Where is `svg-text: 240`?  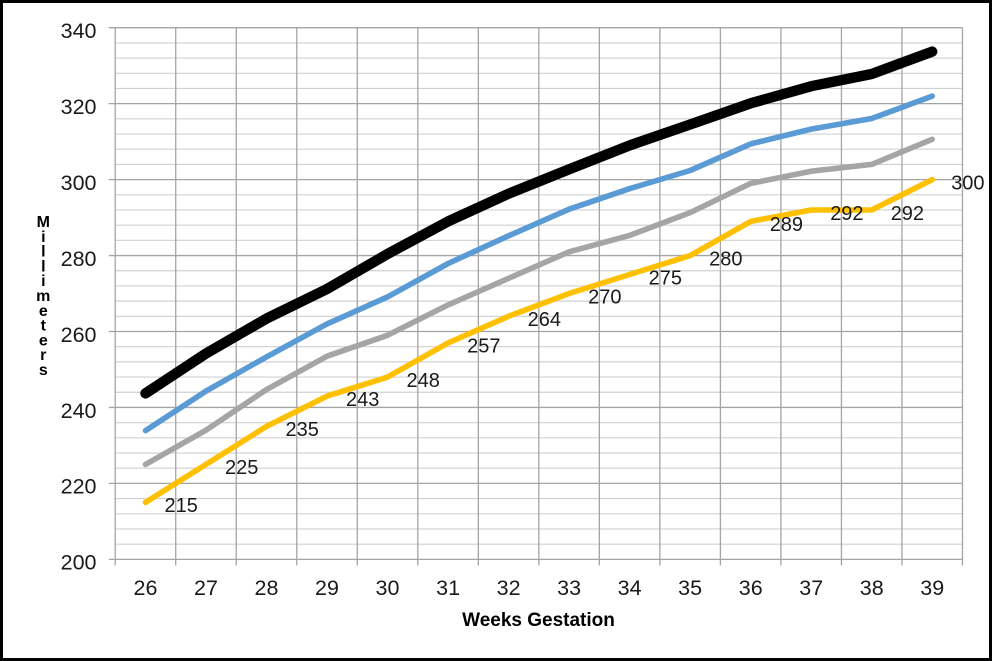
svg-text: 240 is located at coordinates (79, 411).